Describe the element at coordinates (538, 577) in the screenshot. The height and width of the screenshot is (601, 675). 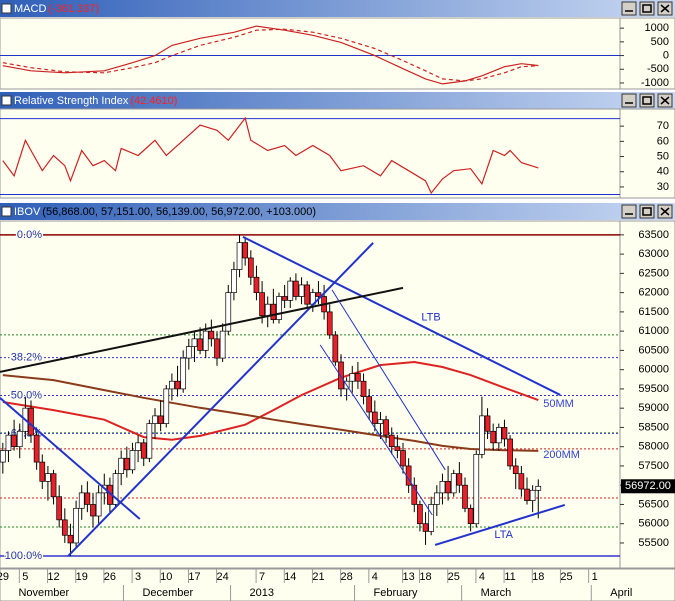
I see `x-tick-label: 18` at that location.